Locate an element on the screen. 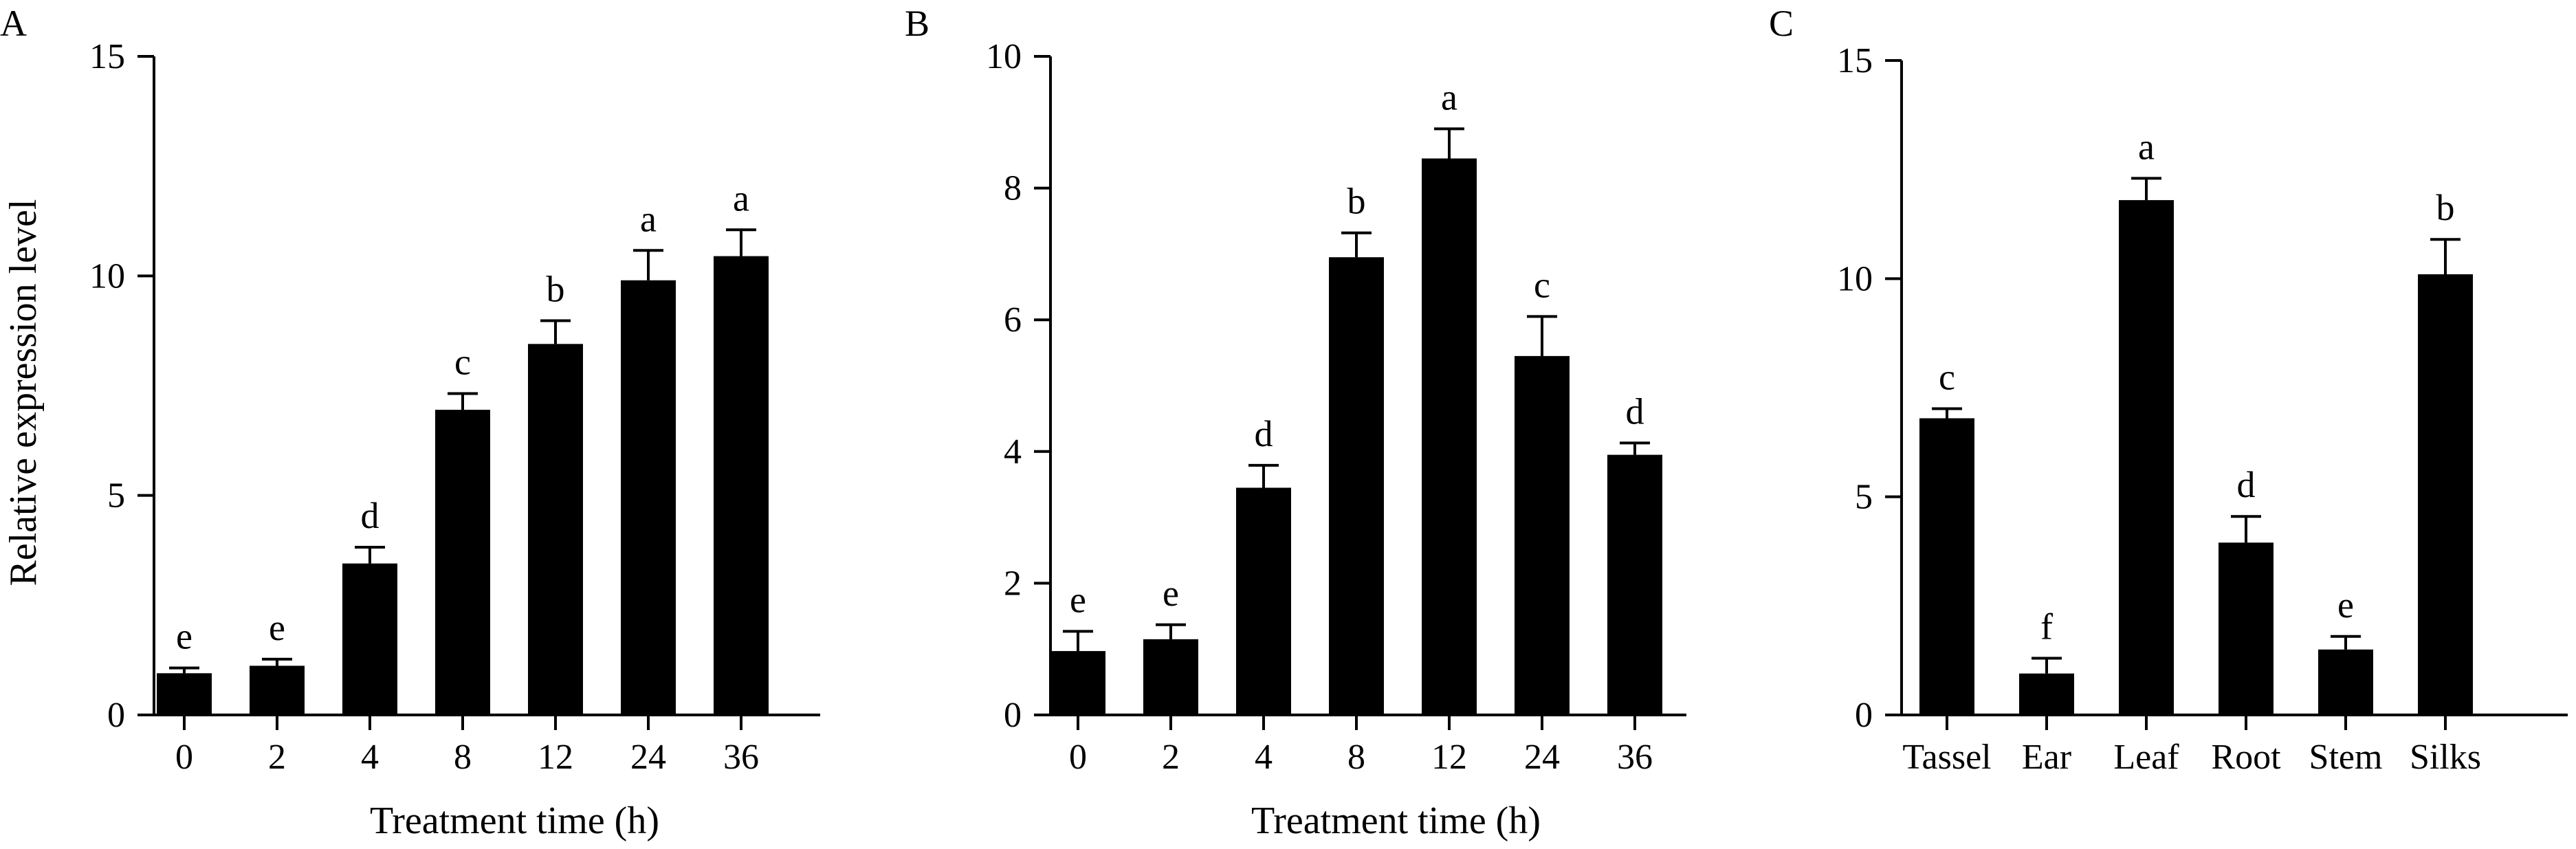 The height and width of the screenshot is (849, 2576). x-tick-label: Stem is located at coordinates (2346, 757).